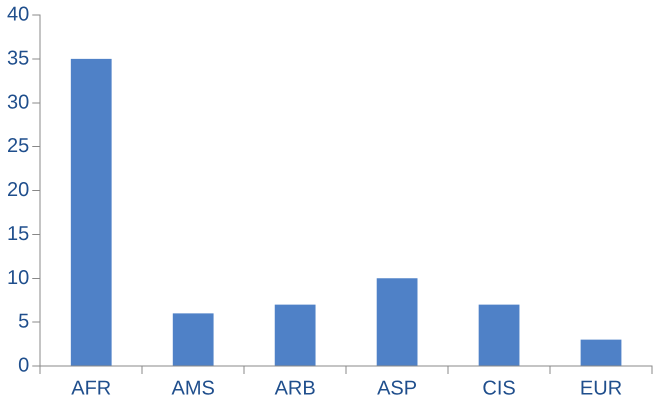  I want to click on x-tick-label: AMS, so click(193, 389).